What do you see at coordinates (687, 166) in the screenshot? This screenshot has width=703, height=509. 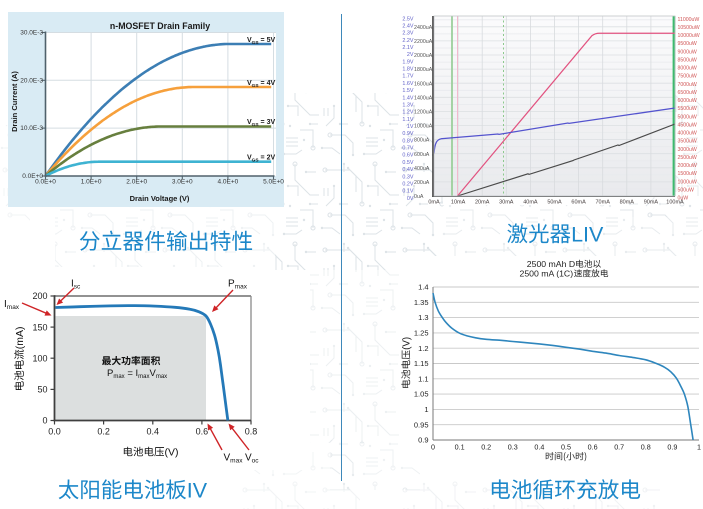 I see `svg-text: 2000uW` at bounding box center [687, 166].